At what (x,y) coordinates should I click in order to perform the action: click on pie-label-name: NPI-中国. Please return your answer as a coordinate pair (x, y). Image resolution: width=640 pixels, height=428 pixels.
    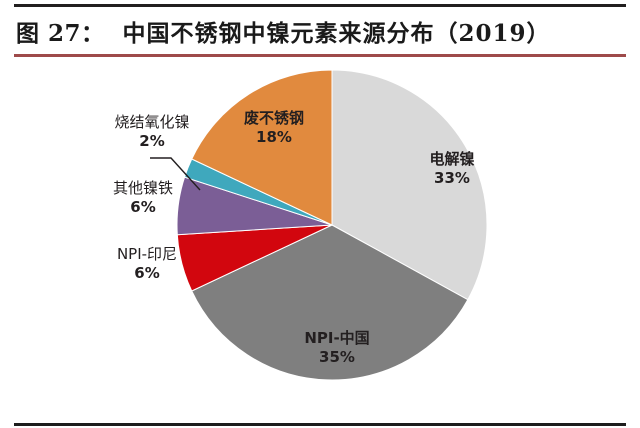
    Looking at the image, I should click on (337, 338).